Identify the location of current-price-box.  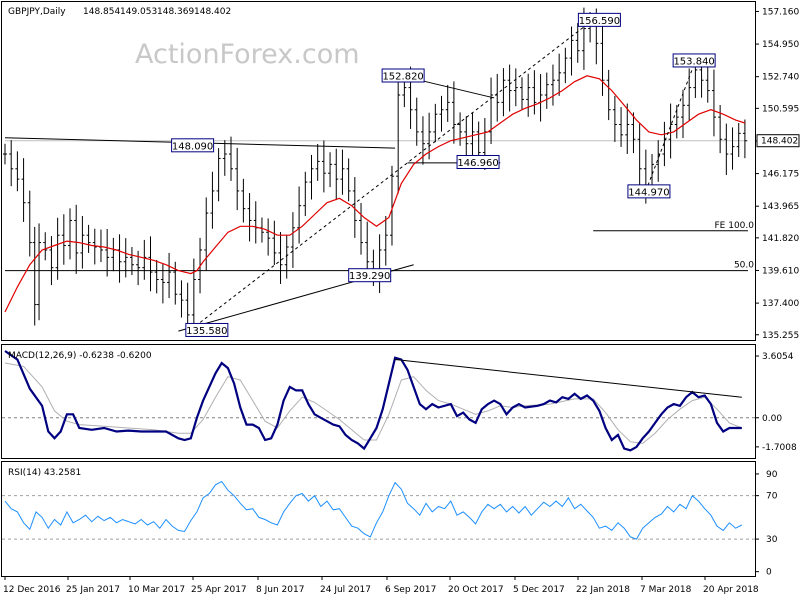
(778, 141).